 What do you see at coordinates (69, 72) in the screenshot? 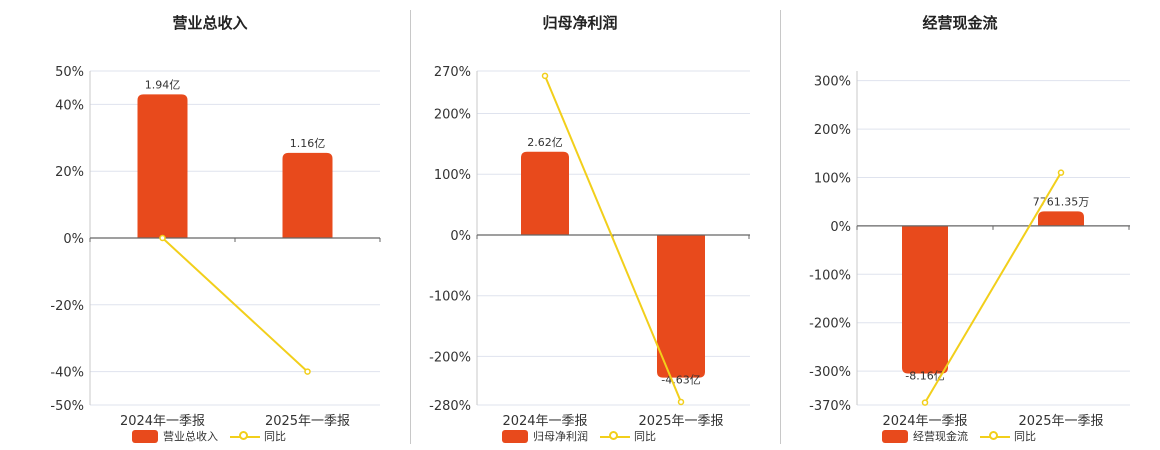
I see `y-tick-label: 50%` at bounding box center [69, 72].